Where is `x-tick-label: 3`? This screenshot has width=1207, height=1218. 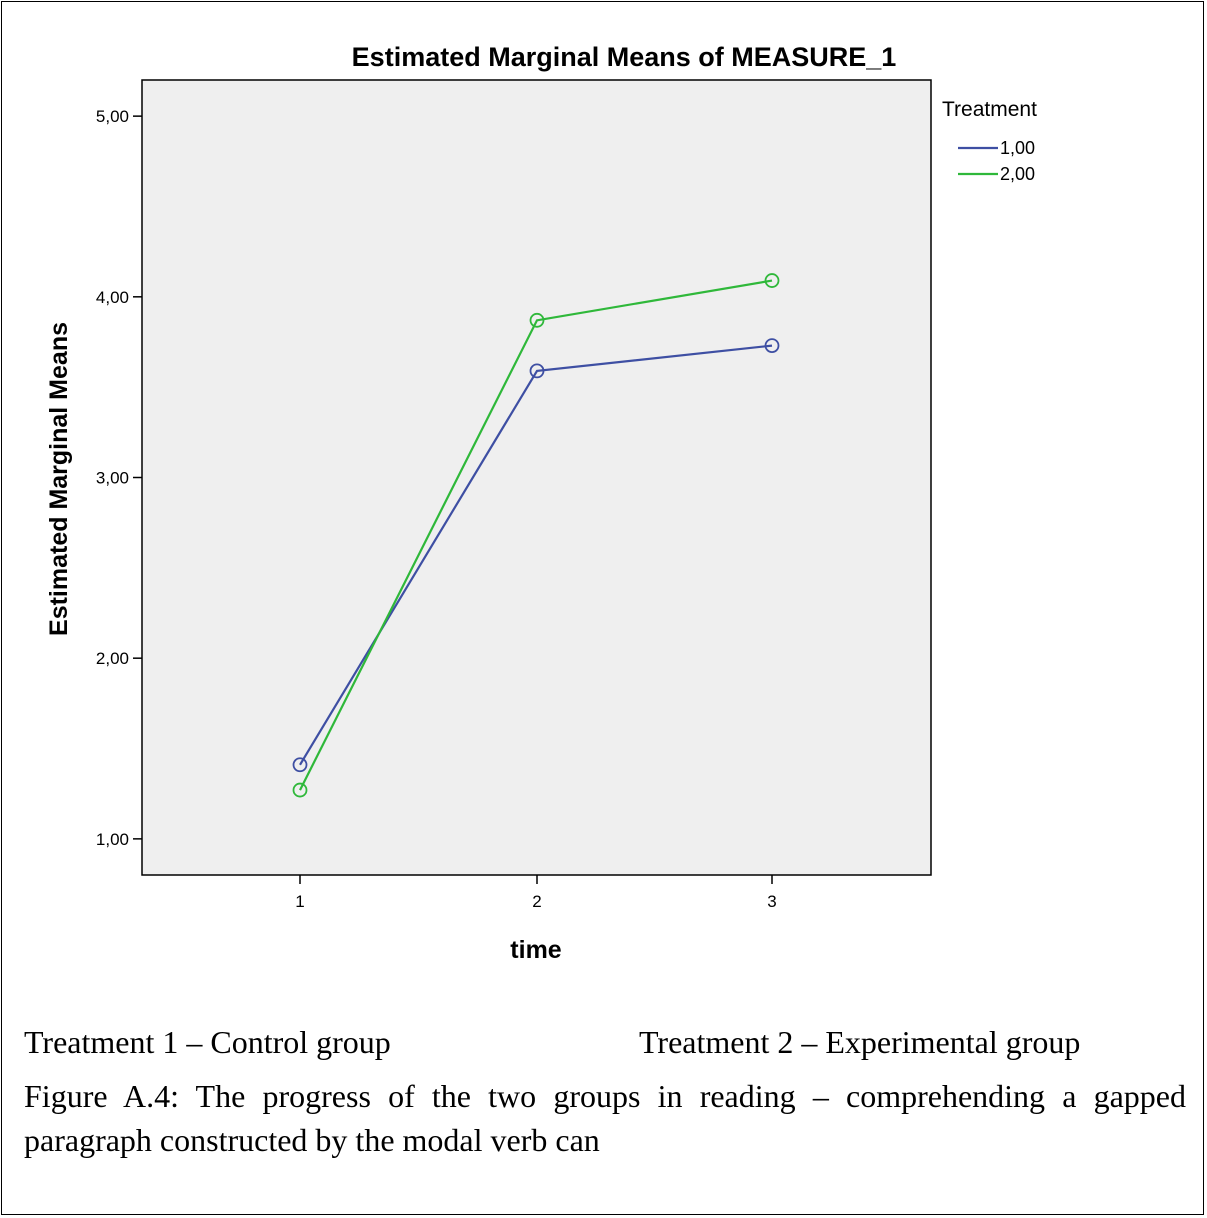
x-tick-label: 3 is located at coordinates (771, 901).